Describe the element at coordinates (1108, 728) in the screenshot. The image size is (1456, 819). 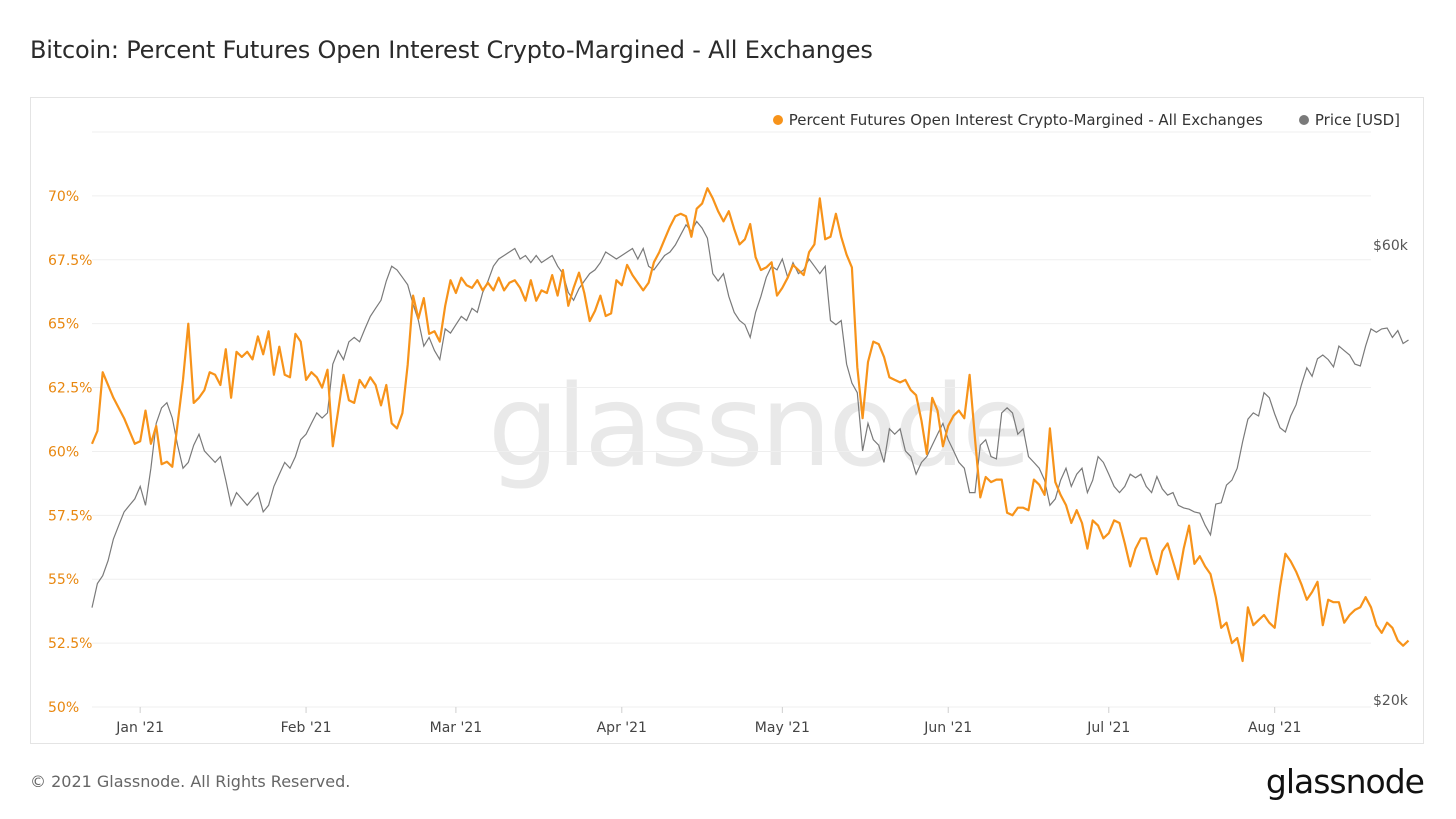
I see `x-tick-label: Jul '21` at that location.